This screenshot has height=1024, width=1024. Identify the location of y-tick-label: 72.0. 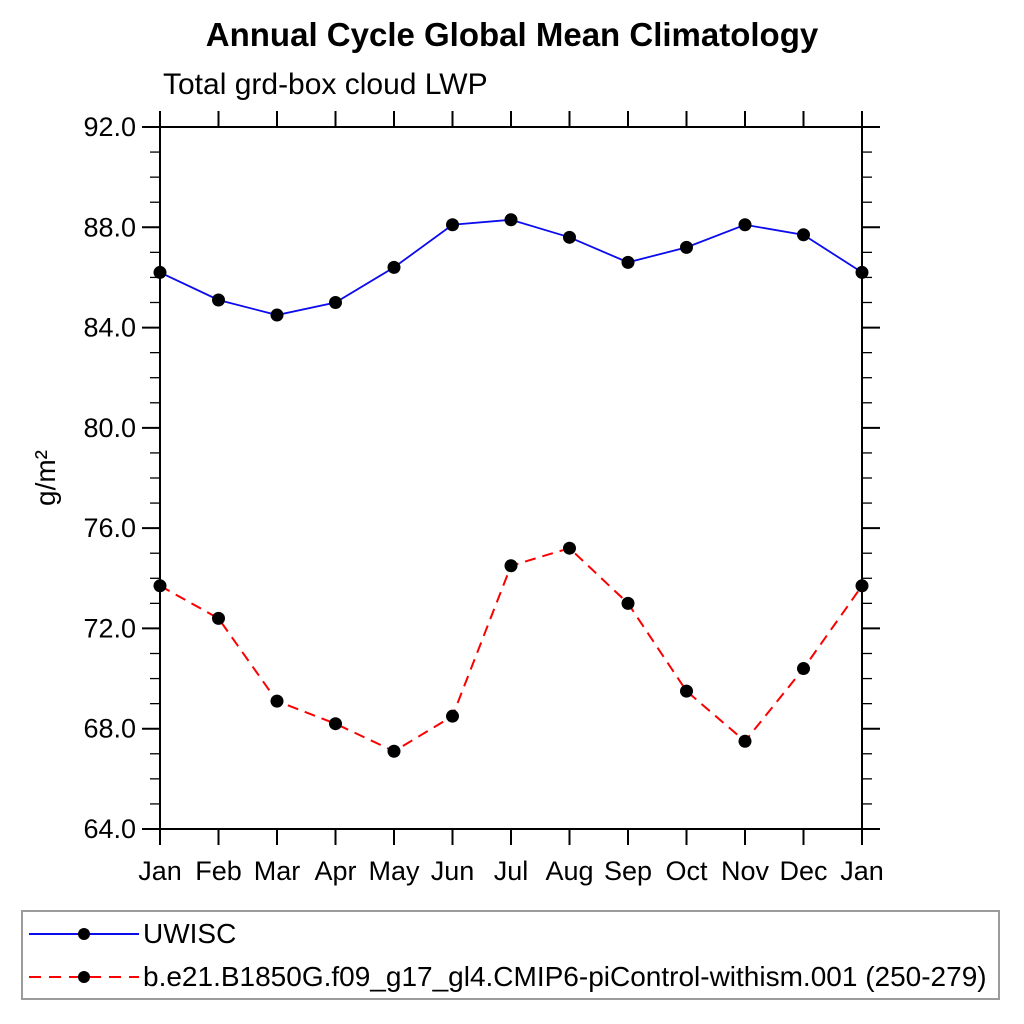
(109, 628).